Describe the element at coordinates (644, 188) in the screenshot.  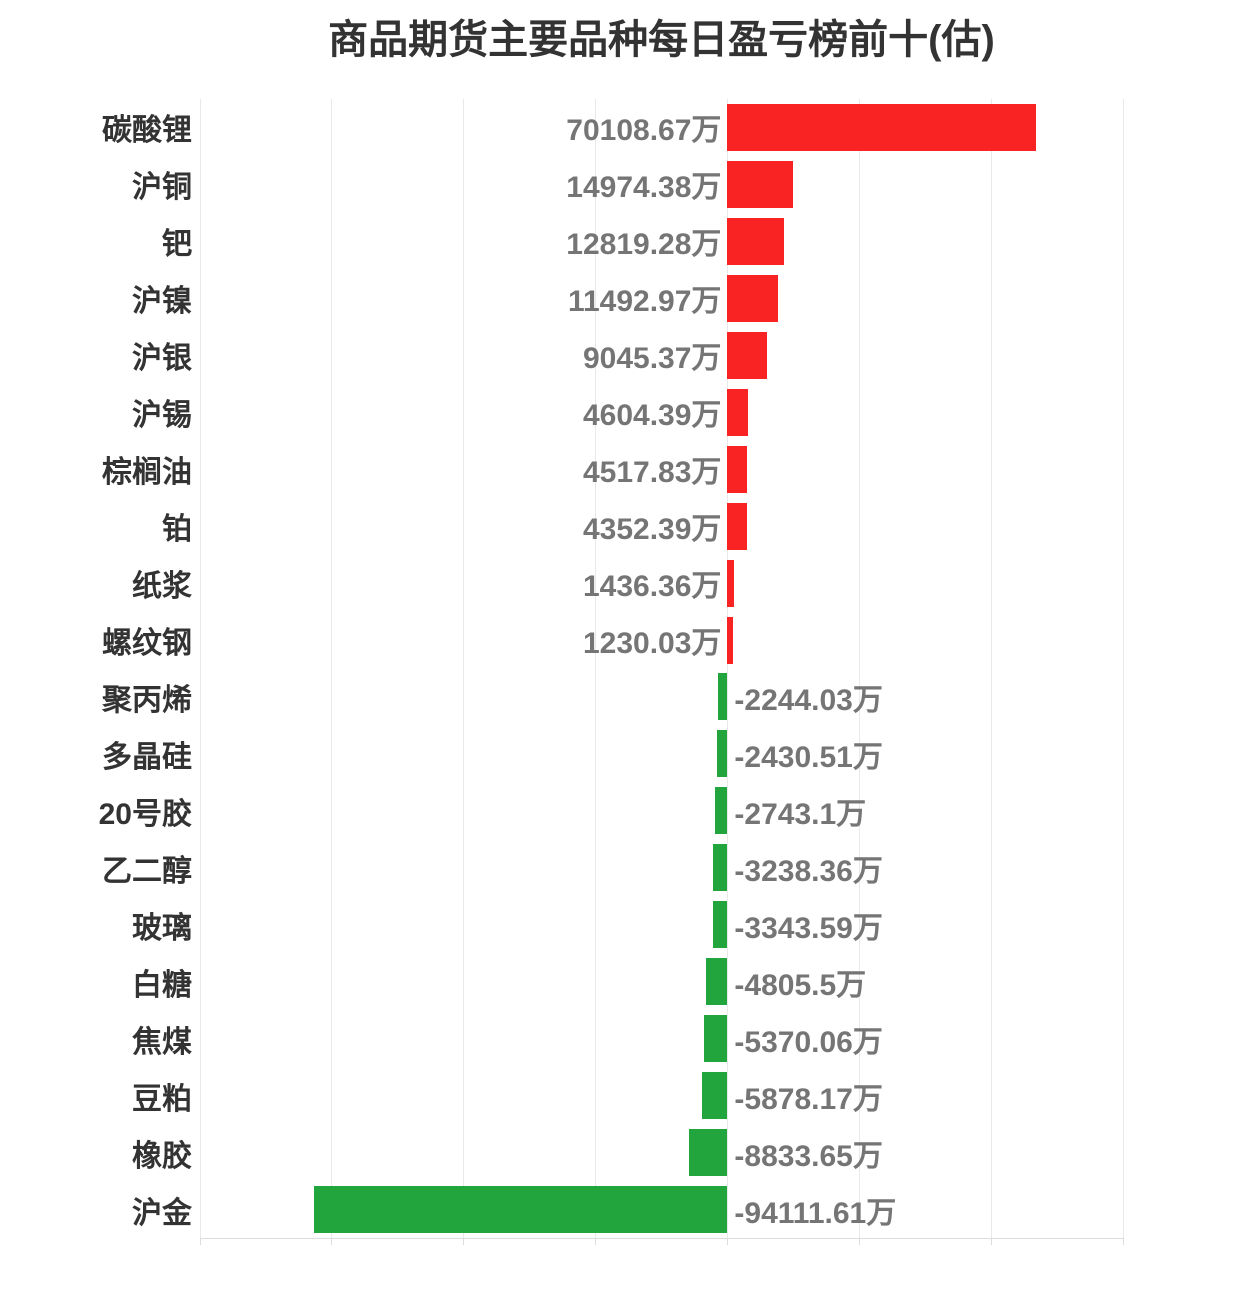
I see `value-label: 14974.38万` at that location.